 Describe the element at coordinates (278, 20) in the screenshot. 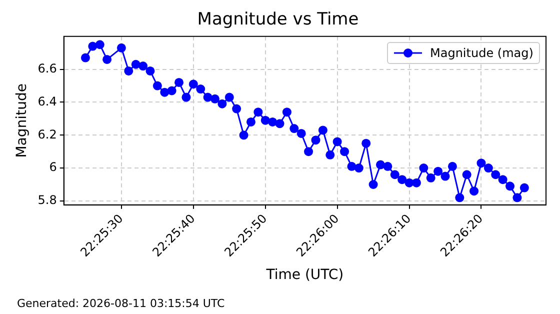

I see `chart-title: Magnitude vs Time` at that location.